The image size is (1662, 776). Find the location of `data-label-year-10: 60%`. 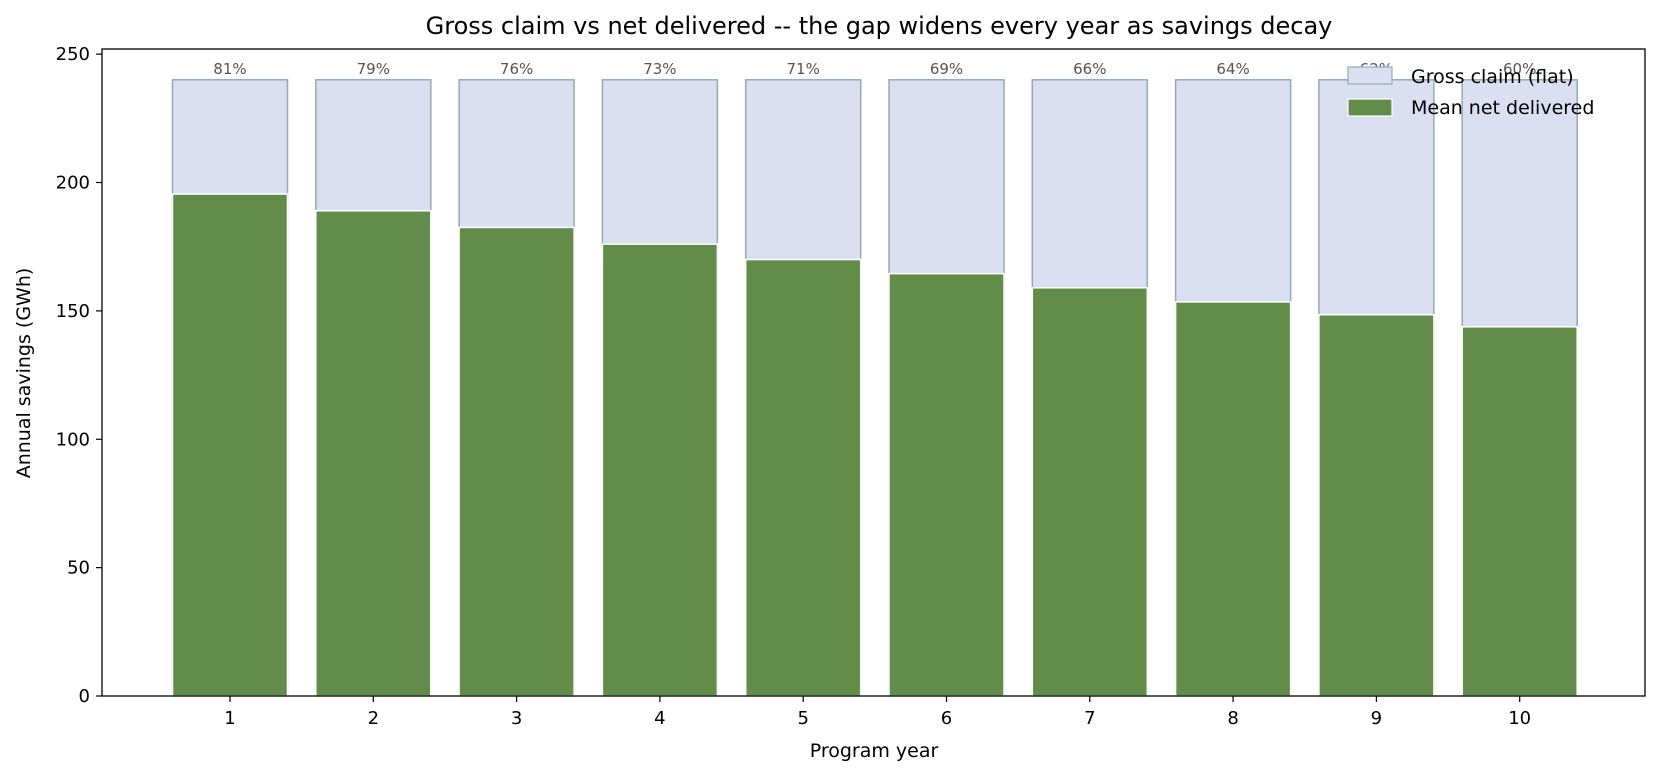

data-label-year-10: 60% is located at coordinates (1519, 69).